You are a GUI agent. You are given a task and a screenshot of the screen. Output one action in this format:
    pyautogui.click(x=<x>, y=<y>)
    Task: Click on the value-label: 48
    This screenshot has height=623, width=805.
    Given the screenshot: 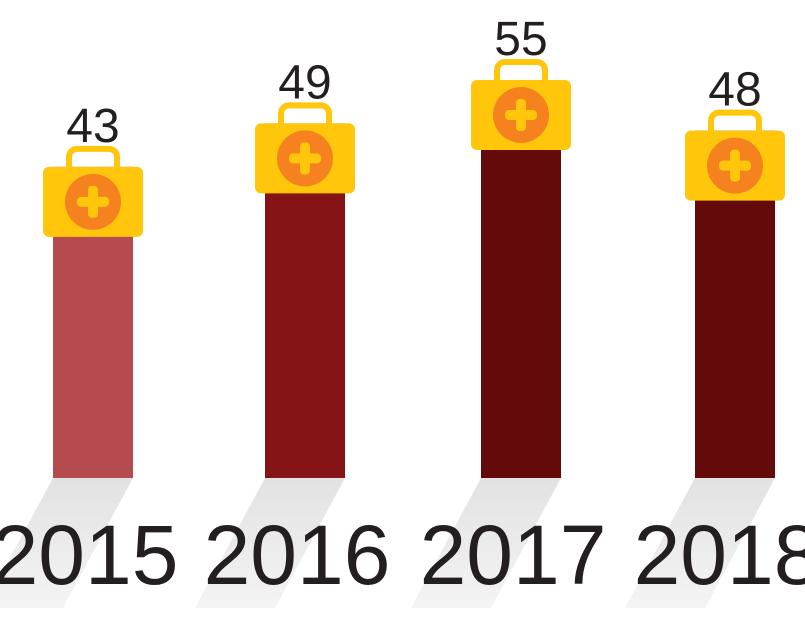 What is the action you would take?
    pyautogui.click(x=734, y=90)
    